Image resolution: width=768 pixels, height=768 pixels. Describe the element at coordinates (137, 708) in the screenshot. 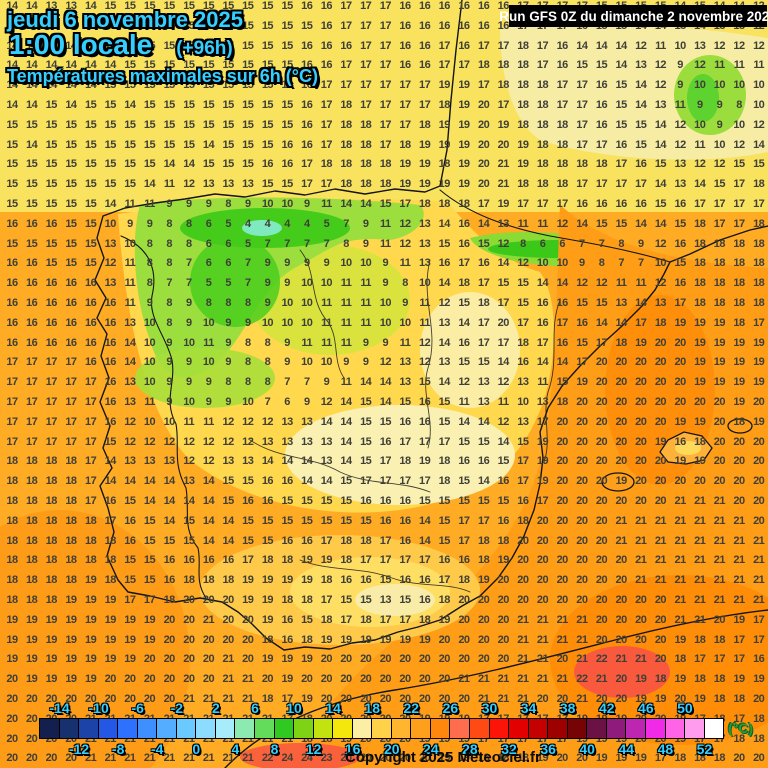

I see `legend-label: -6` at that location.